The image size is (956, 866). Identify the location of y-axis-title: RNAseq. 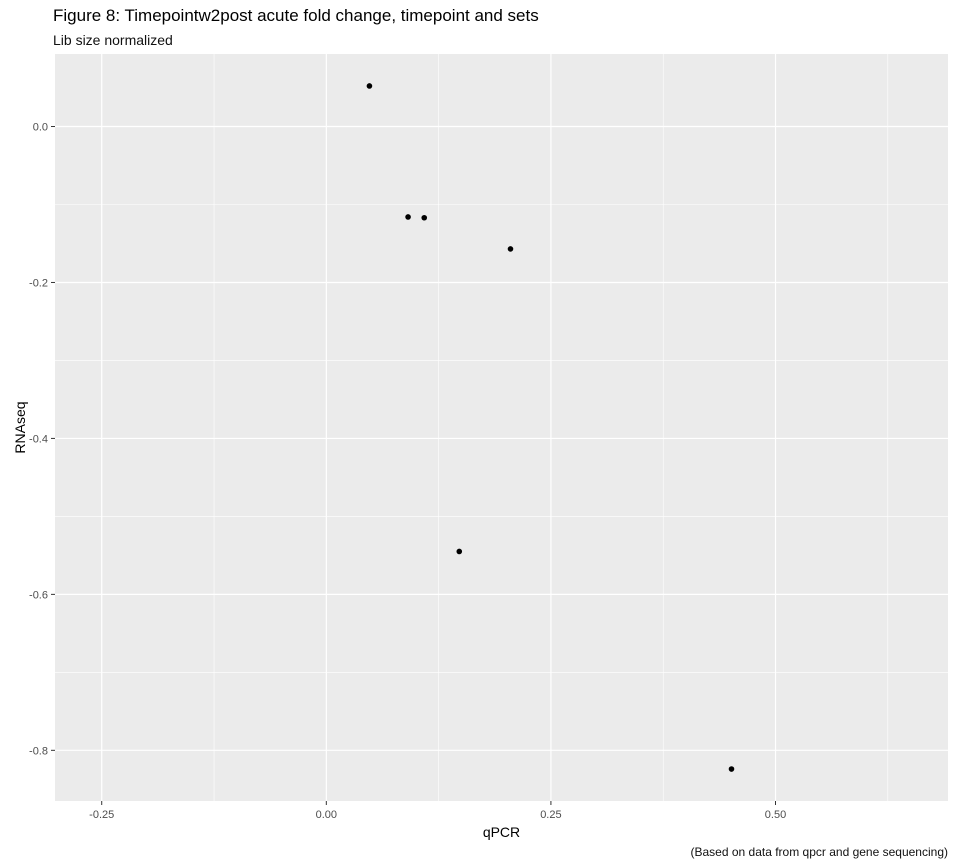
(20, 427).